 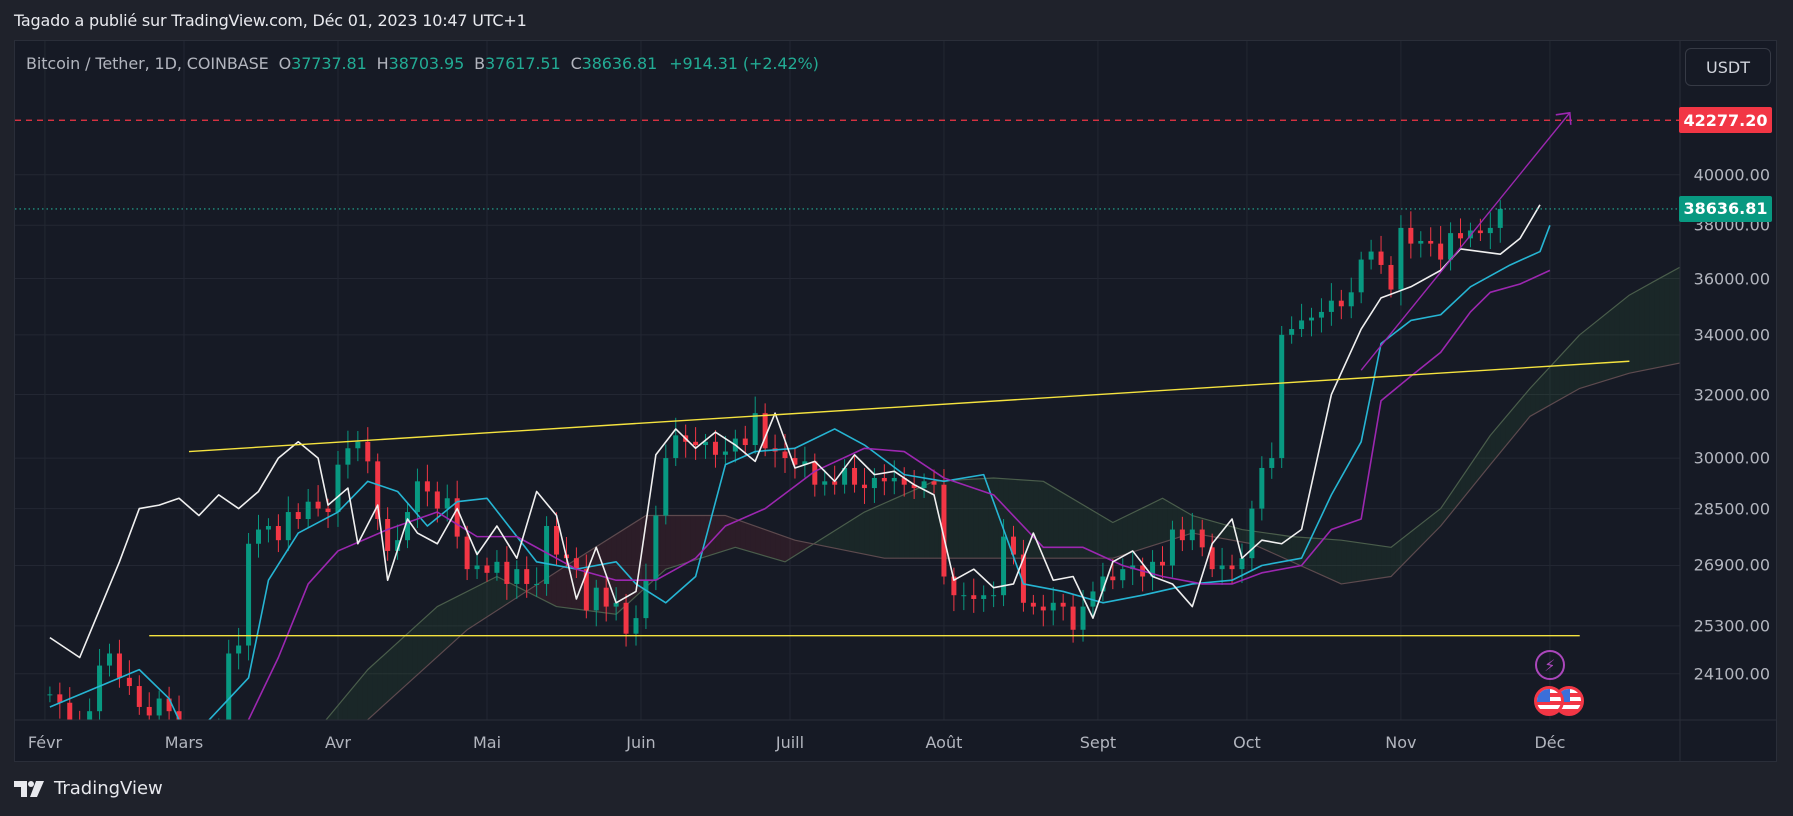 What do you see at coordinates (1549, 665) in the screenshot?
I see `lightning-icon: ⚡` at bounding box center [1549, 665].